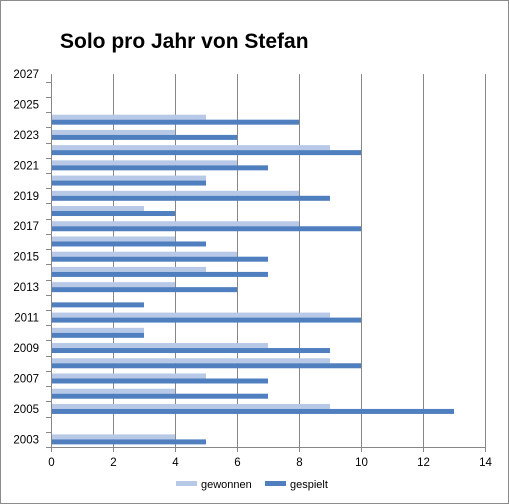 The height and width of the screenshot is (504, 509). What do you see at coordinates (309, 485) in the screenshot?
I see `legend-label: gespielt` at bounding box center [309, 485].